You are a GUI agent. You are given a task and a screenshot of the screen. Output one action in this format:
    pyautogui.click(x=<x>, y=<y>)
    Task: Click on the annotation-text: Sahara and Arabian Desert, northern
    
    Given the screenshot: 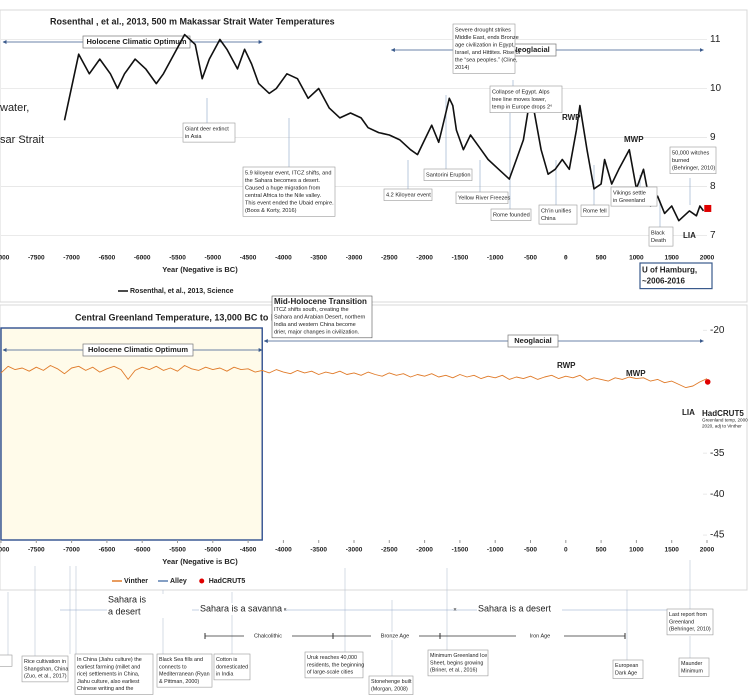 What is the action you would take?
    pyautogui.click(x=319, y=317)
    